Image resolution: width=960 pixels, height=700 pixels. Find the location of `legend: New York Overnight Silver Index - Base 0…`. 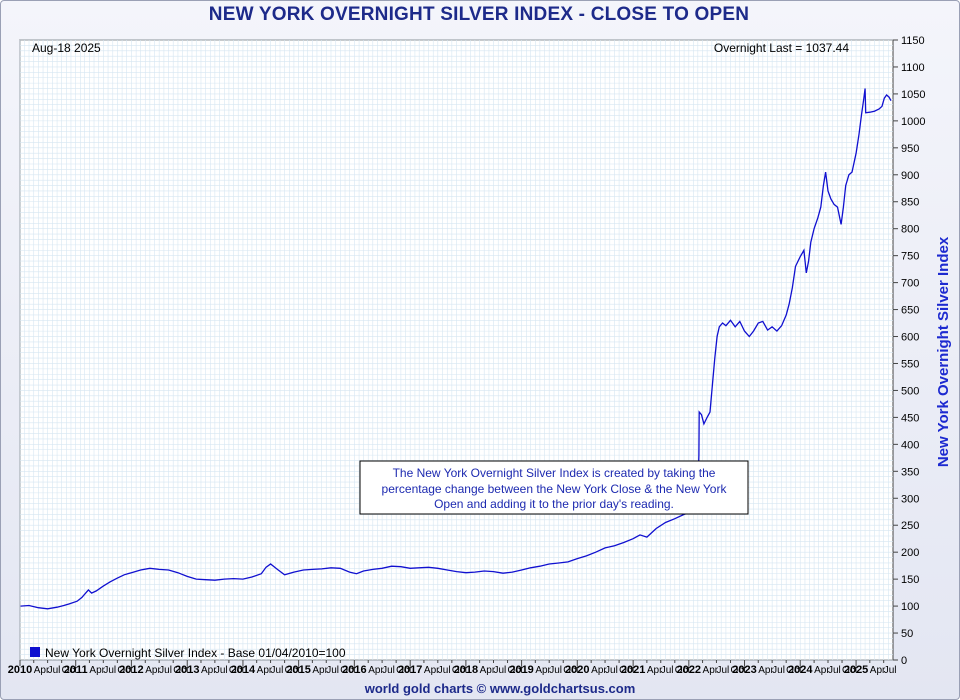

legend: New York Overnight Silver Index - Base 0… is located at coordinates (188, 653).